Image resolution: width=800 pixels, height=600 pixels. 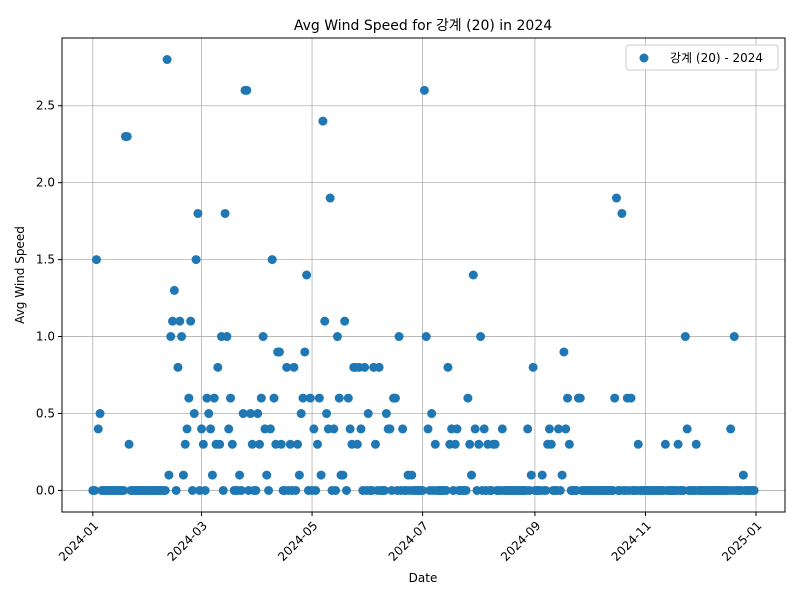 I want to click on y-tick-label: 1.5, so click(x=45, y=260).